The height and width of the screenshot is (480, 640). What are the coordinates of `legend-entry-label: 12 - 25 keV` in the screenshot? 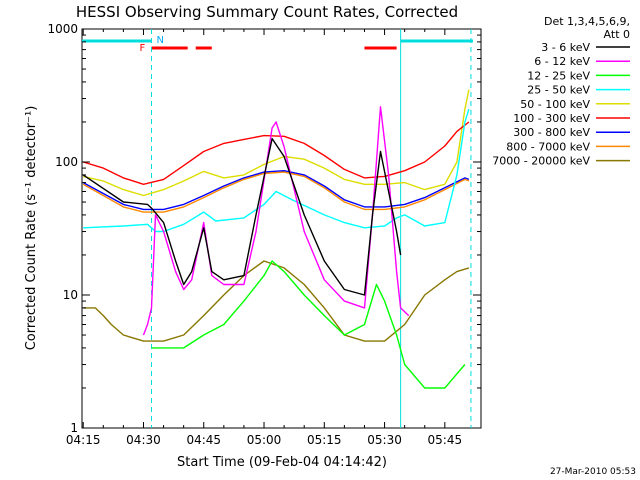 It's located at (558, 75).